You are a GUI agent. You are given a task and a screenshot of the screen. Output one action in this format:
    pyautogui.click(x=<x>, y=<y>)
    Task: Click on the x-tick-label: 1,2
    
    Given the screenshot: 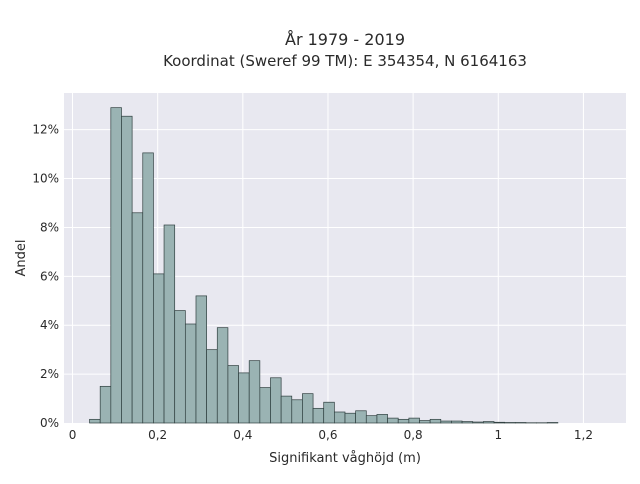 What is the action you would take?
    pyautogui.click(x=583, y=435)
    